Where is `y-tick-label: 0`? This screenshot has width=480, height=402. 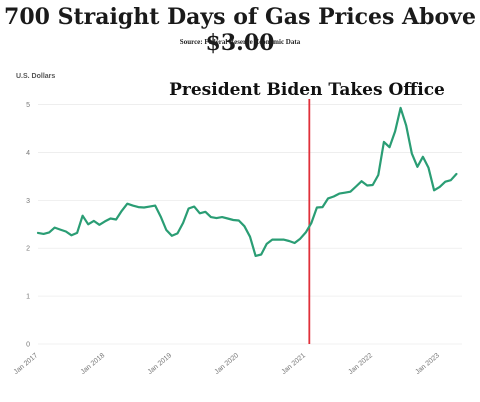
y-tick-label: 0 is located at coordinates (28, 345).